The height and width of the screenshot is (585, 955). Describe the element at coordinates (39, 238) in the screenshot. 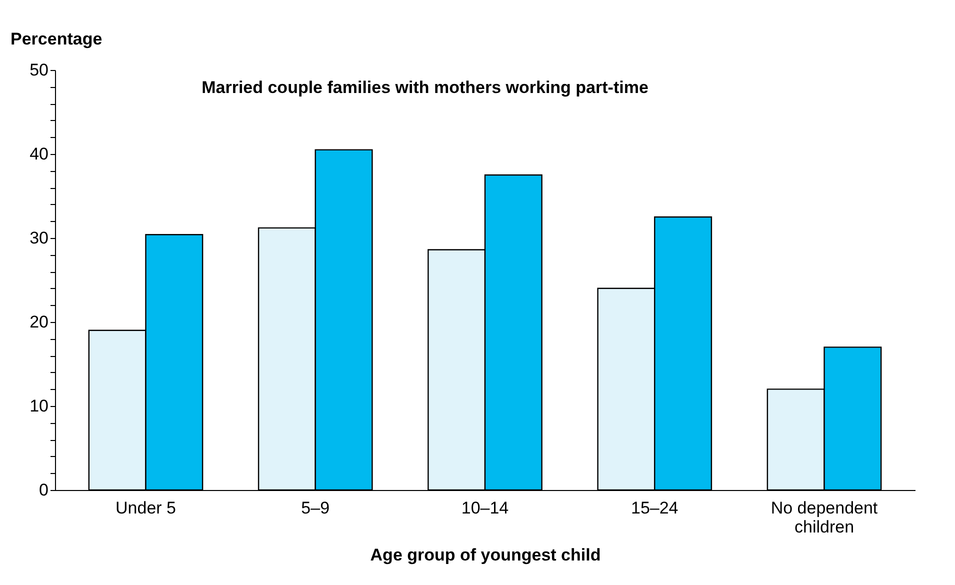

I see `y-tick-label: 30` at that location.